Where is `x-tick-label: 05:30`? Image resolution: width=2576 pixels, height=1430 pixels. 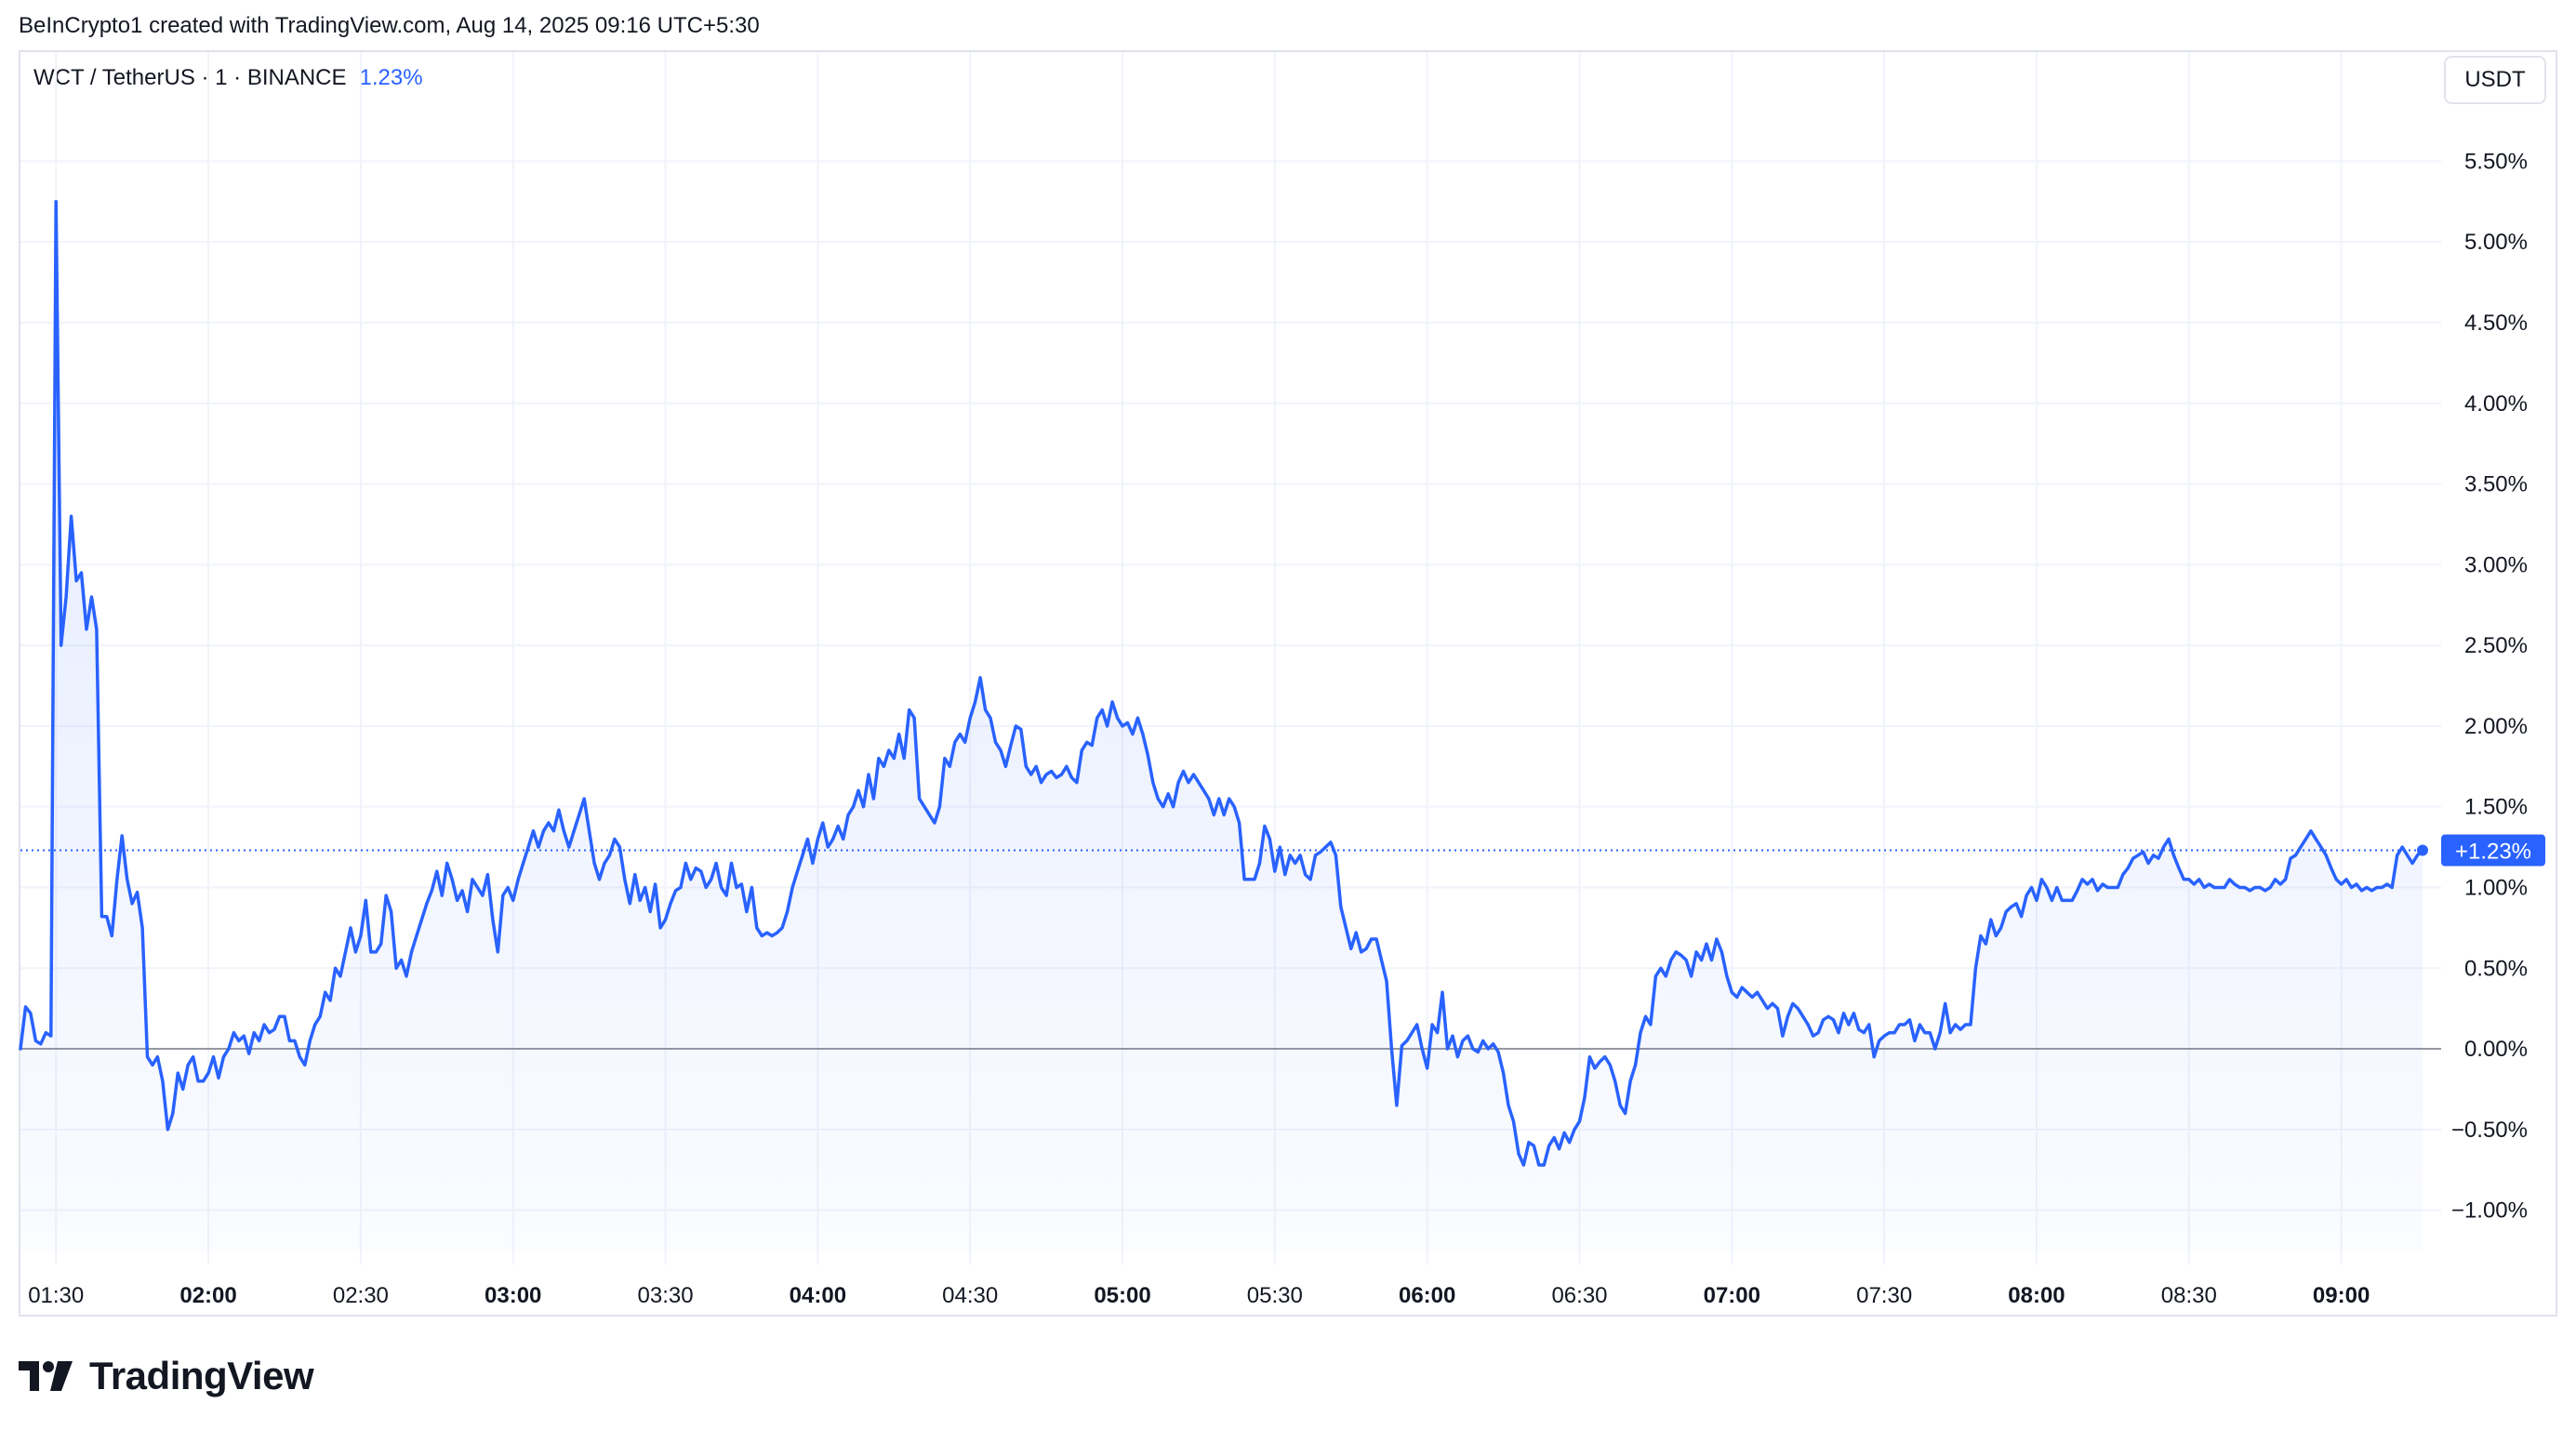 x-tick-label: 05:30 is located at coordinates (1275, 1295).